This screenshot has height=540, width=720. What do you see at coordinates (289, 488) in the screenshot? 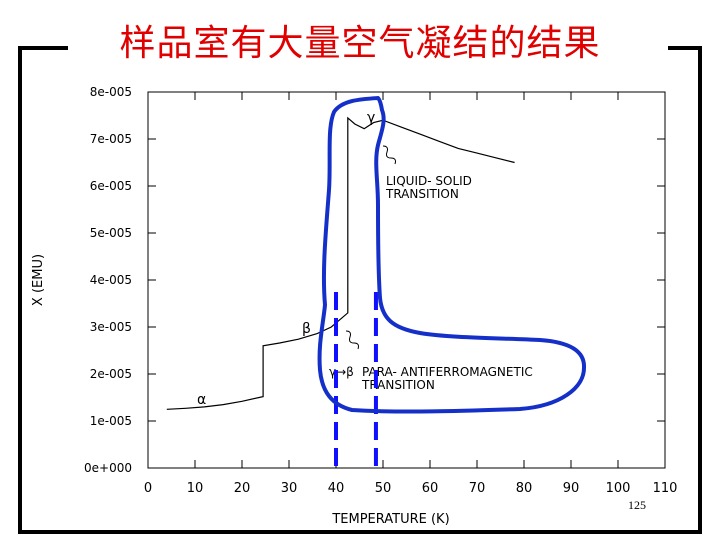
I see `x-tick-label-30: 30` at bounding box center [289, 488].